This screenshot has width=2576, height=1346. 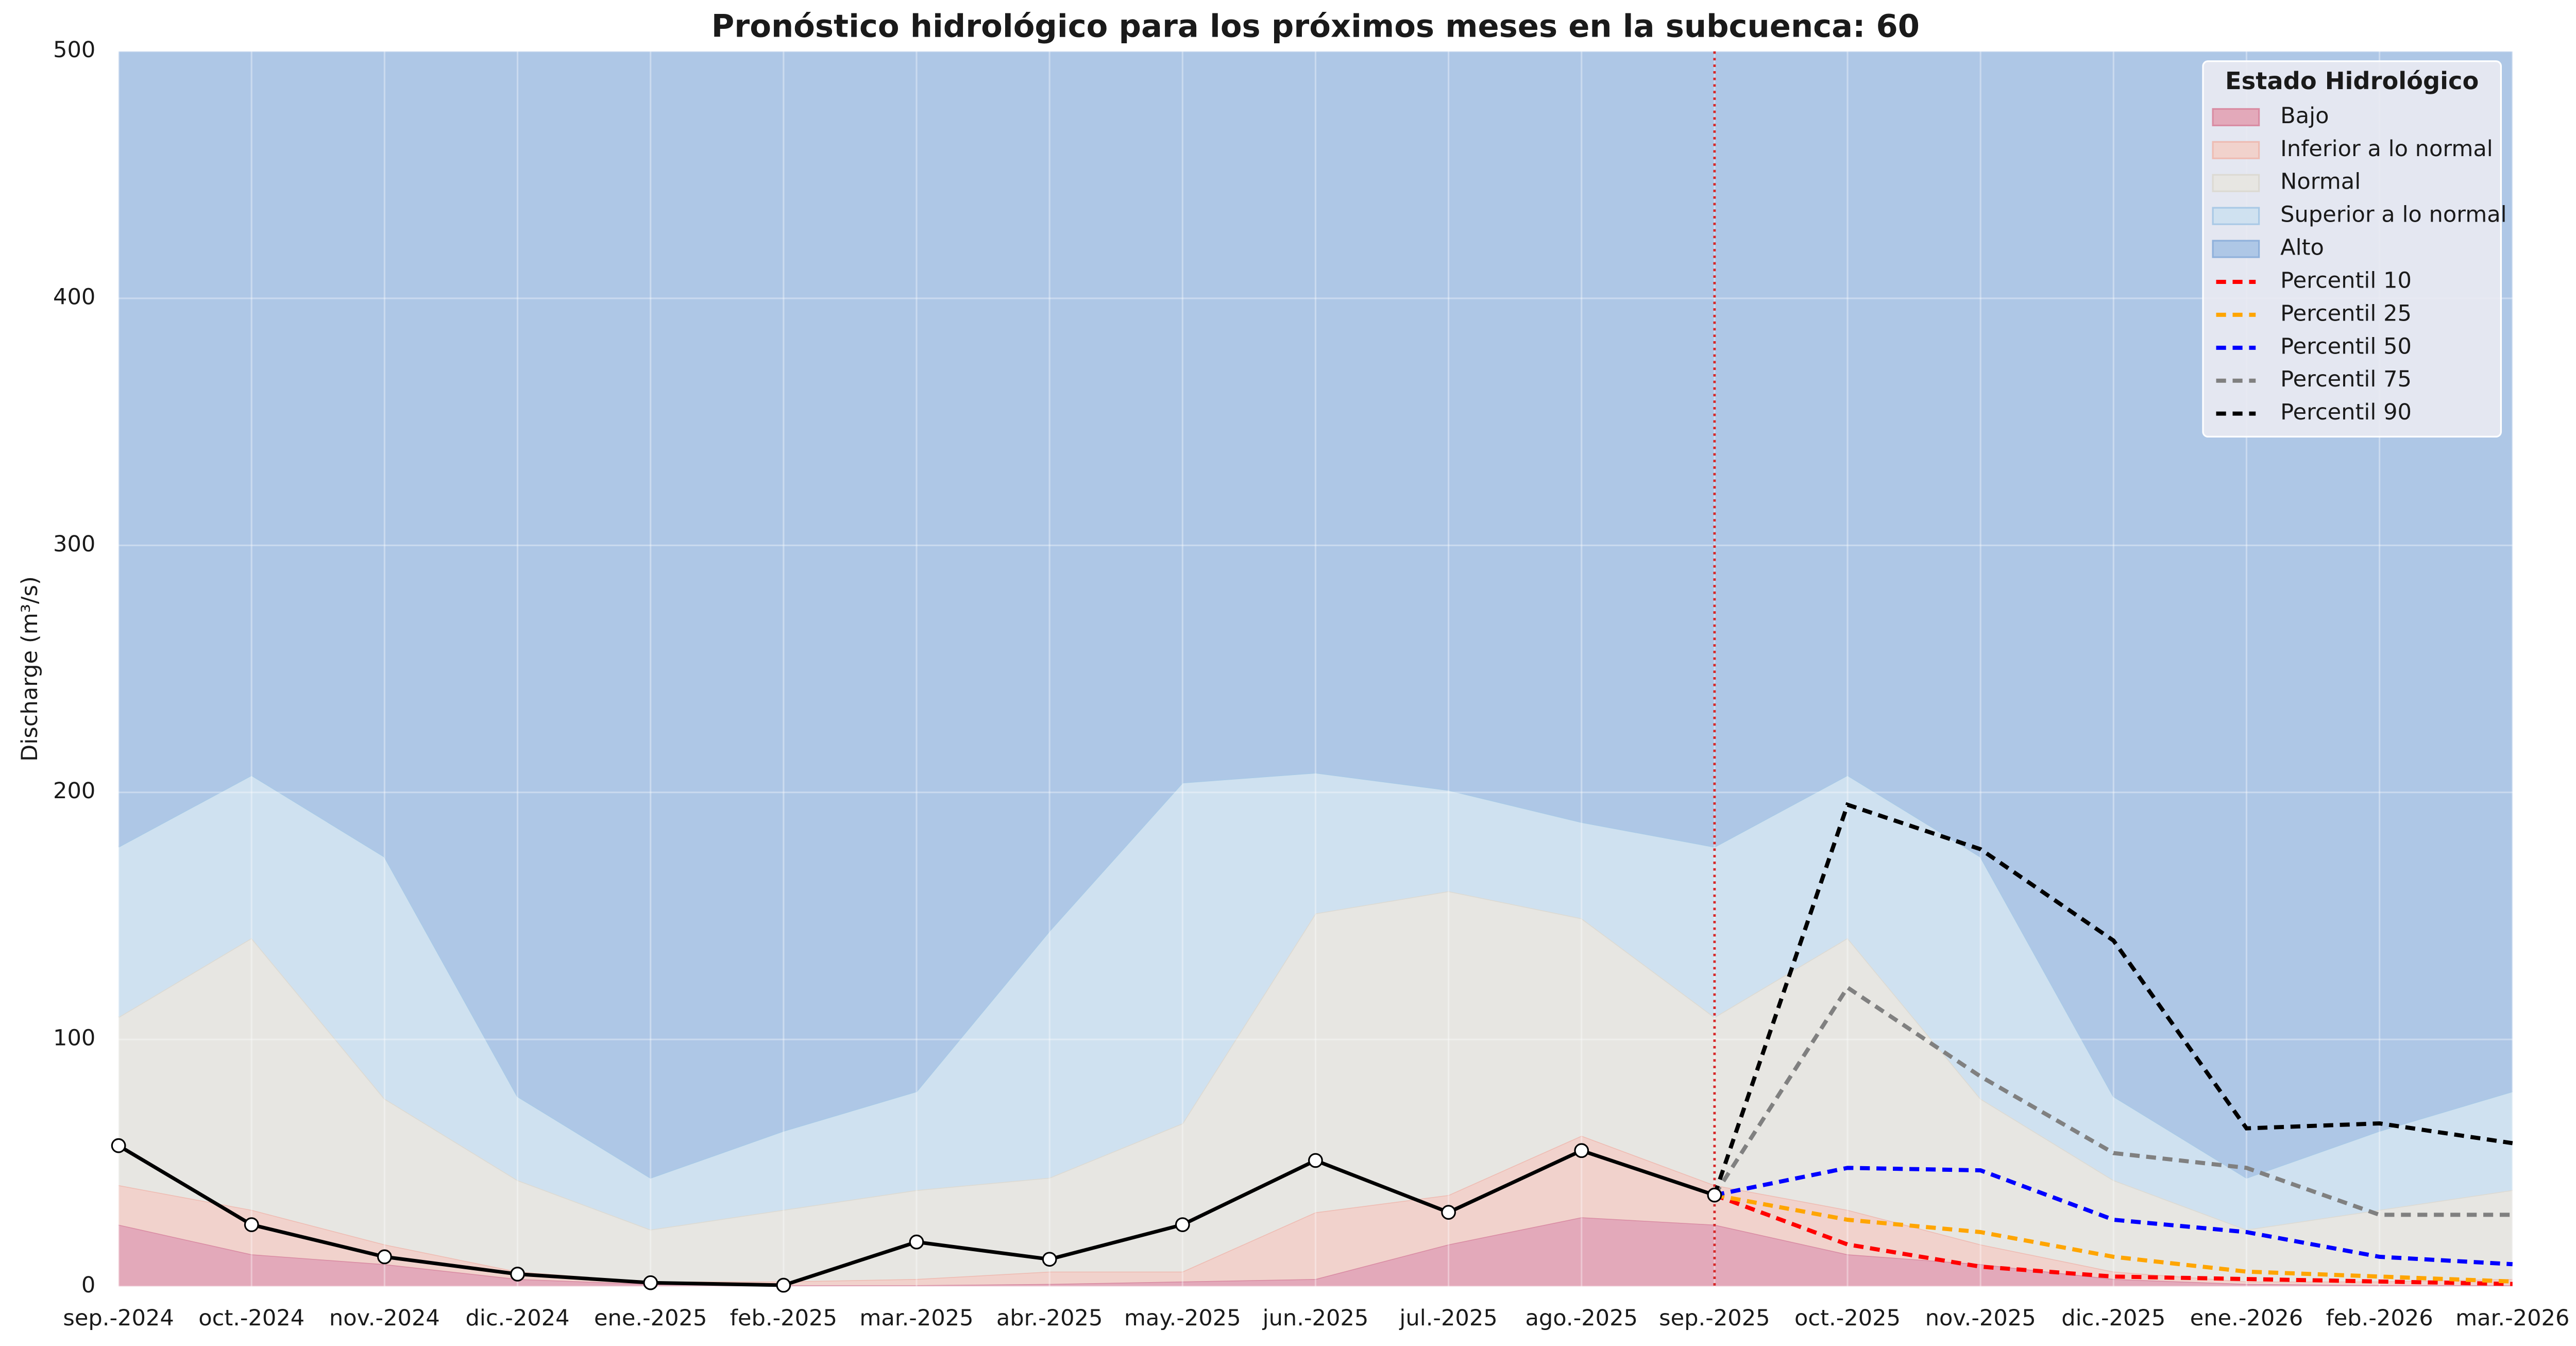 What do you see at coordinates (88, 1285) in the screenshot?
I see `y-tick-label: 0` at bounding box center [88, 1285].